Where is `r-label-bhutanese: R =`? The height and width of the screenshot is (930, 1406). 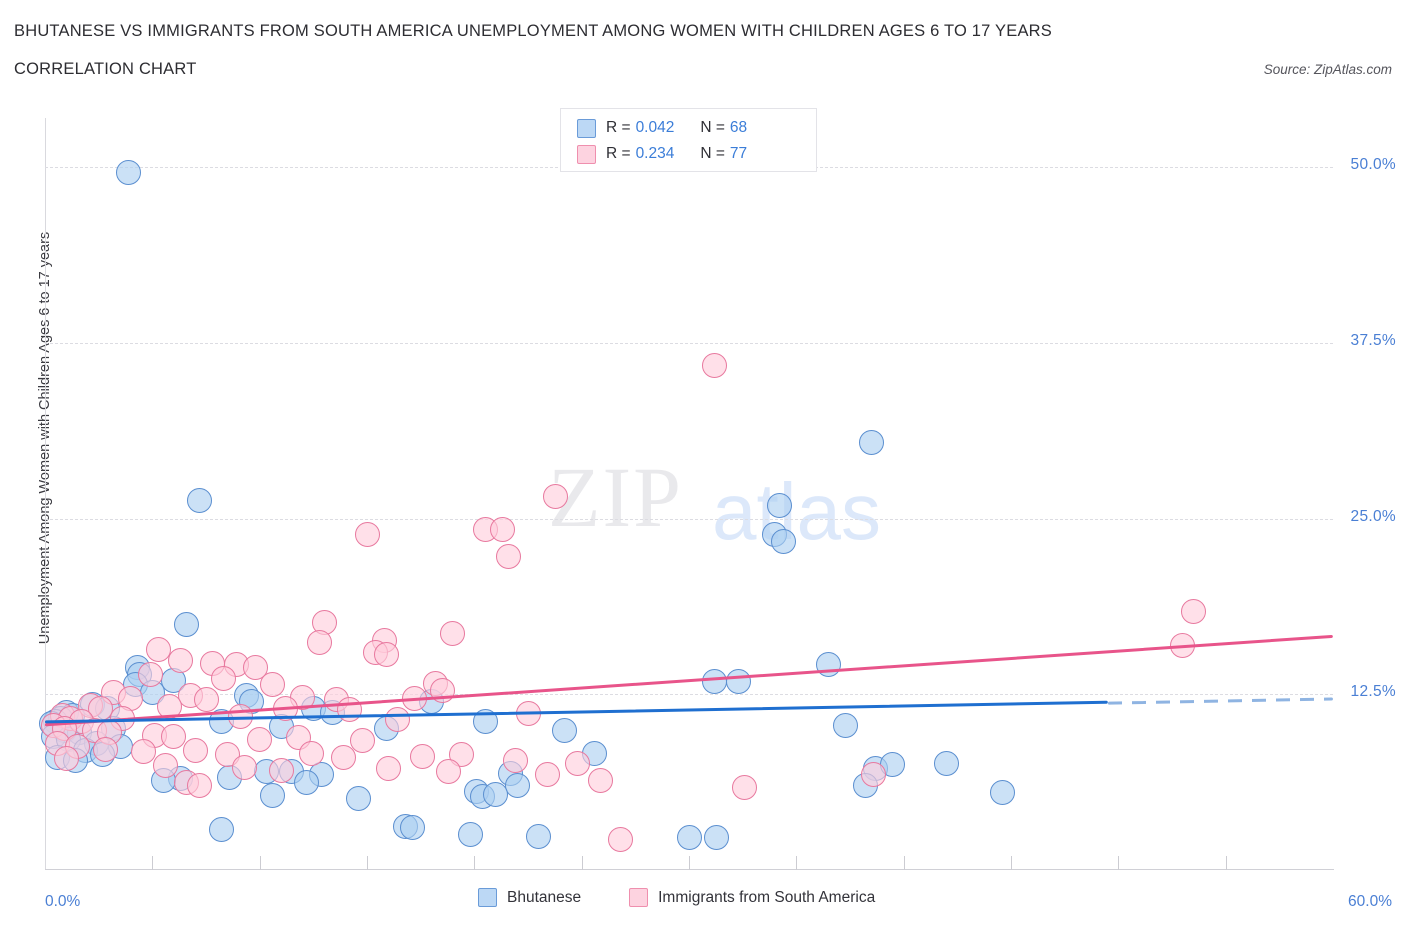 r-label-bhutanese: R = is located at coordinates (618, 127).